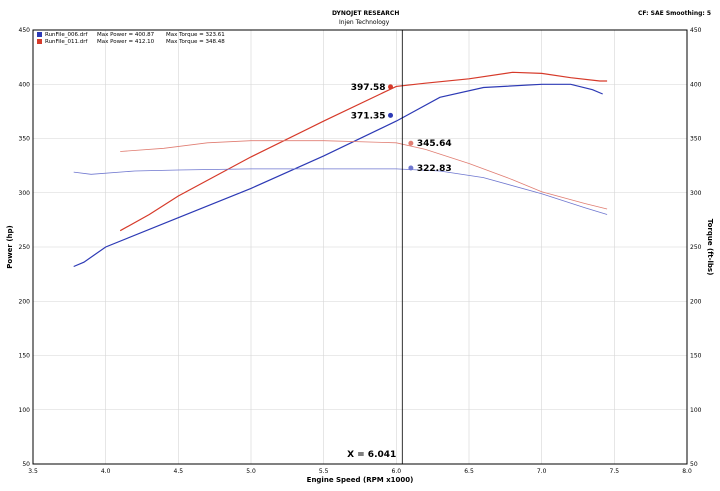 The width and height of the screenshot is (720, 491). What do you see at coordinates (360, 480) in the screenshot?
I see `x-axis-label: Engine Speed (RPM x1000)` at bounding box center [360, 480].